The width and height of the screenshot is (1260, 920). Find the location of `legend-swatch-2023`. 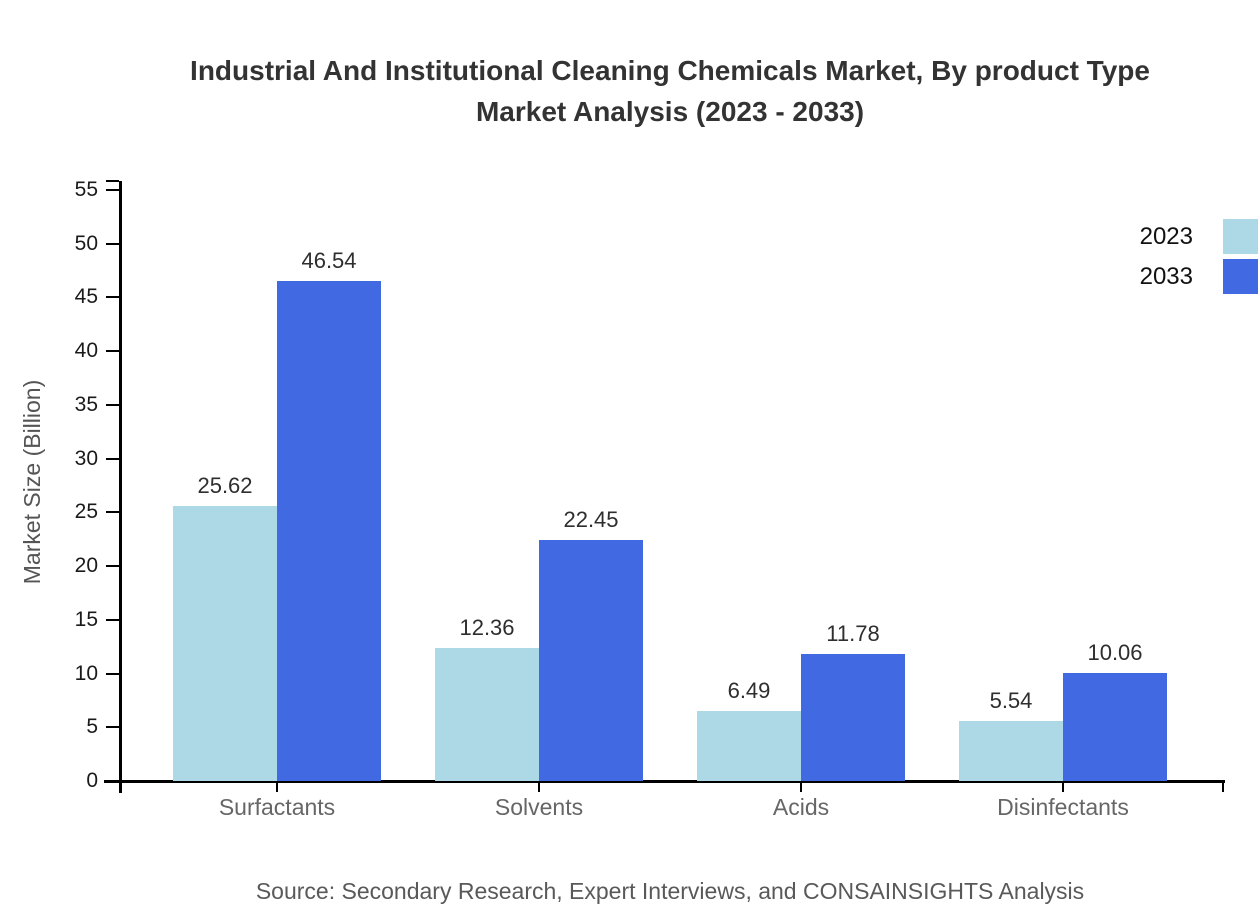

legend-swatch-2023 is located at coordinates (1240, 236).